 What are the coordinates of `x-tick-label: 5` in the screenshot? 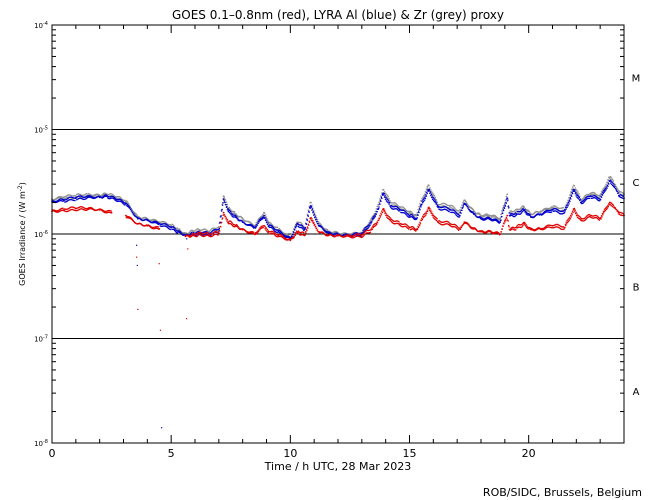 It's located at (171, 453).